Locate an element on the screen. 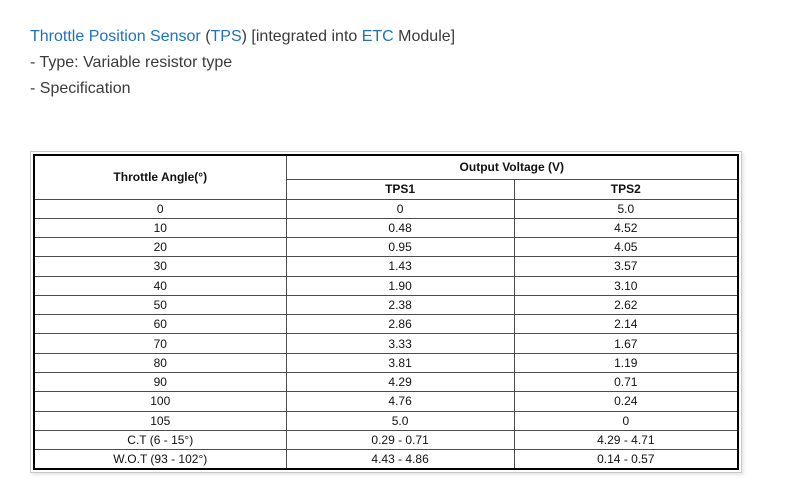 This screenshot has width=798, height=479. tps2-column-header: TPS2 is located at coordinates (626, 189).